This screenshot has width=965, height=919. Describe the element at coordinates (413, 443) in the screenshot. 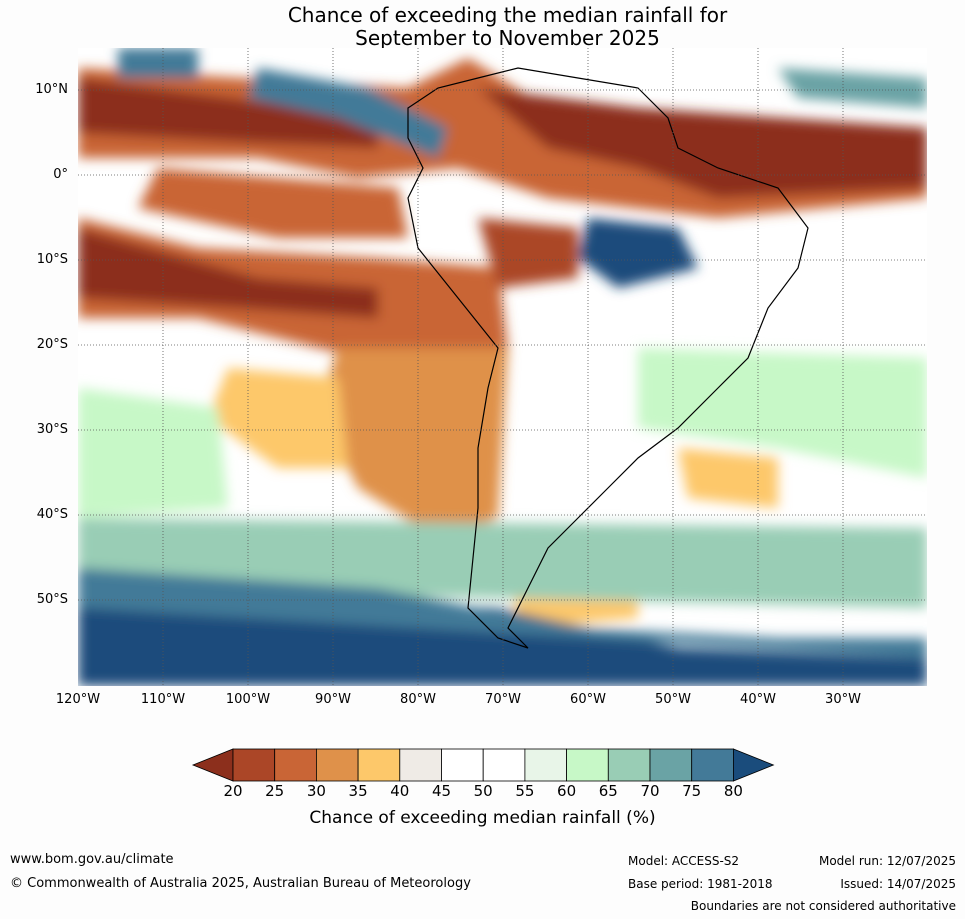

I see `mild-dry-south-pacific` at that location.